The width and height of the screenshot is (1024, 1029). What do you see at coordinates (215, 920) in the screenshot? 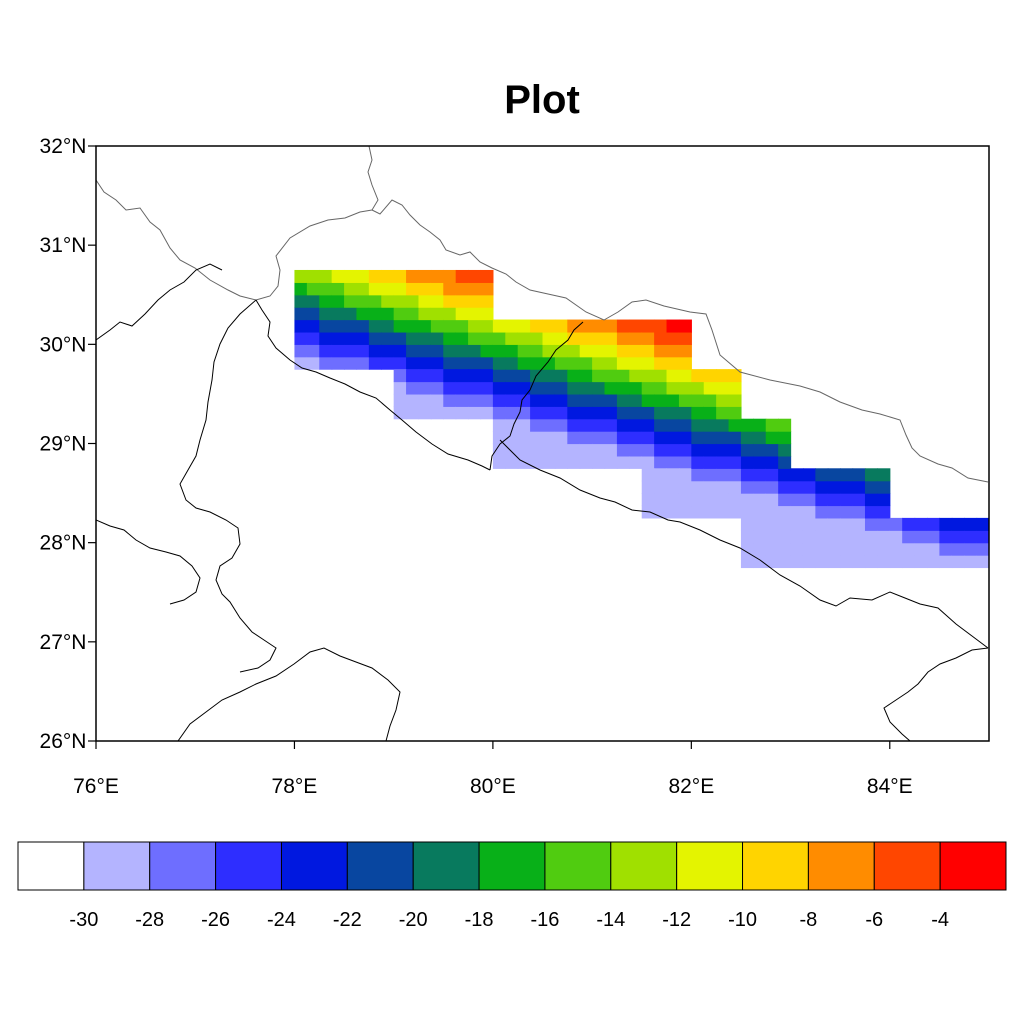
I see `colorbar-label: -26` at bounding box center [215, 920].